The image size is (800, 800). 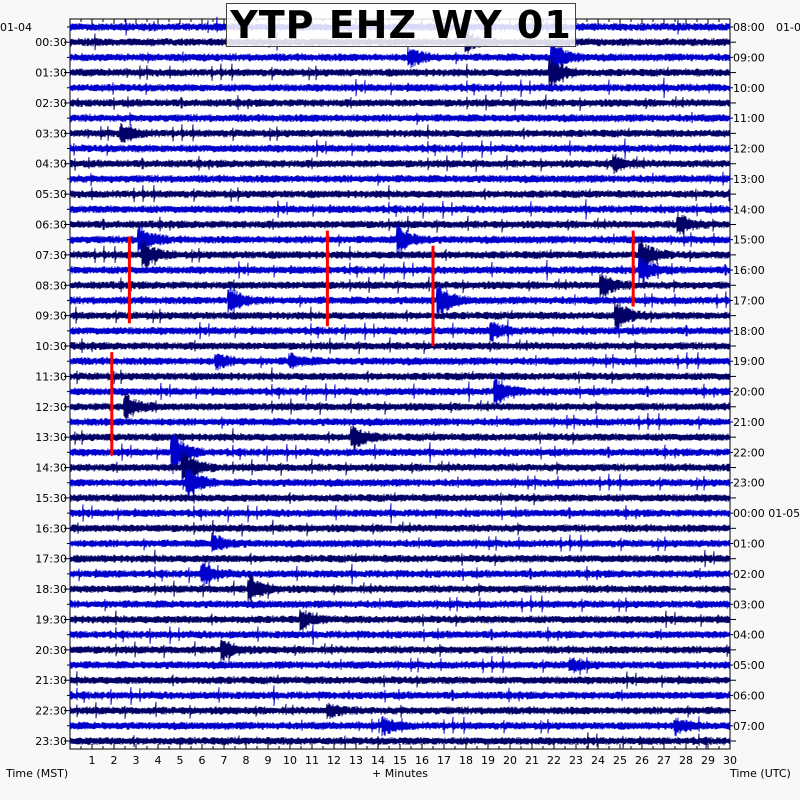 What do you see at coordinates (749, 695) in the screenshot?
I see `right-time-label: 06:00` at bounding box center [749, 695].